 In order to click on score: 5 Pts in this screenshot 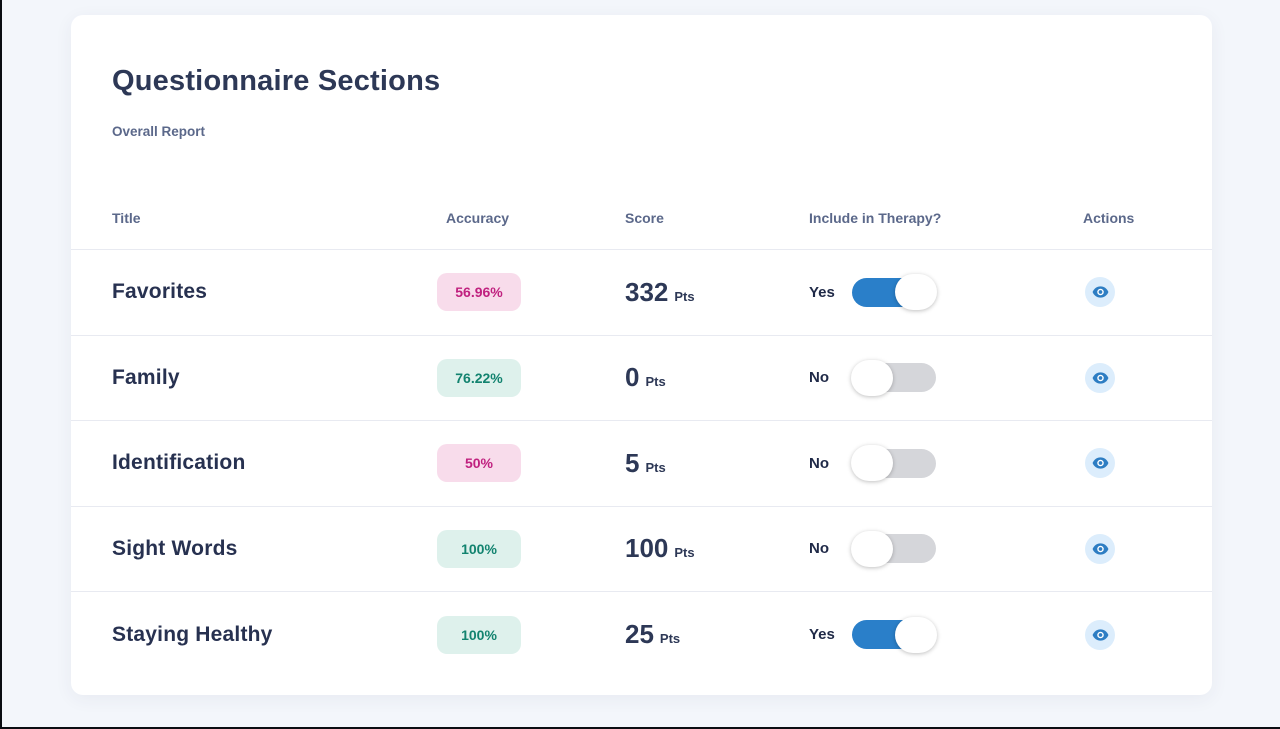, I will do `click(717, 463)`.